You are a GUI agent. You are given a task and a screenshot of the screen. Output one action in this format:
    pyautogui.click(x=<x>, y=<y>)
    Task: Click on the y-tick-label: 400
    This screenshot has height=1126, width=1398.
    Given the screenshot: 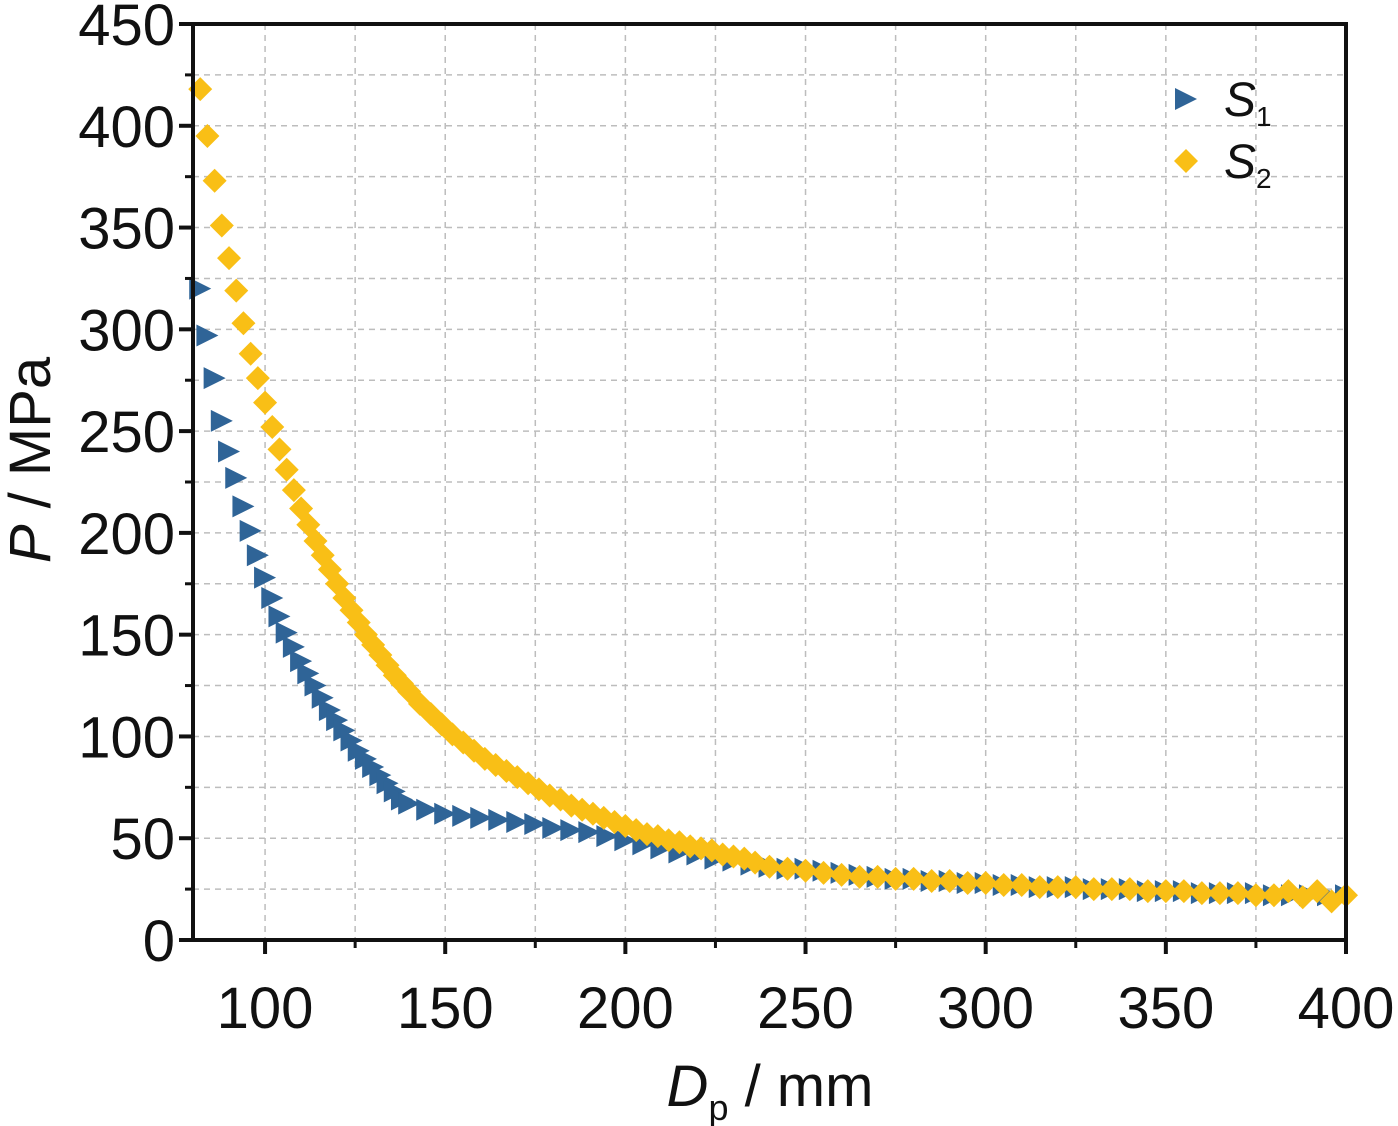 What is the action you would take?
    pyautogui.click(x=126, y=127)
    